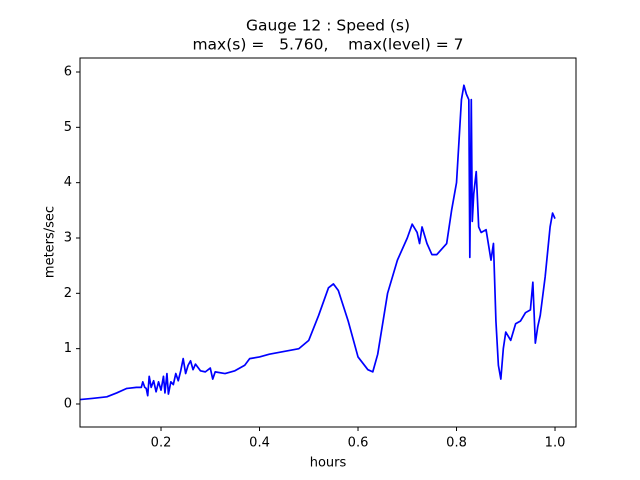 The width and height of the screenshot is (640, 480). Describe the element at coordinates (68, 293) in the screenshot. I see `y-tick-label: 2` at that location.